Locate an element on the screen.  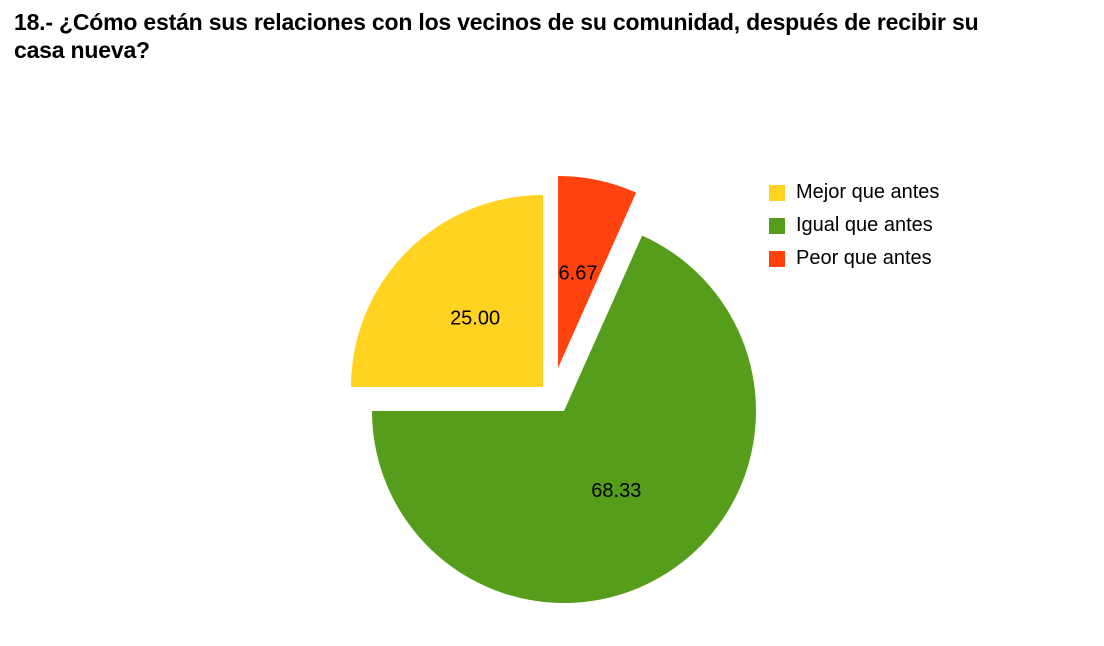
legend-label-igual: Igual que antes is located at coordinates (864, 225).